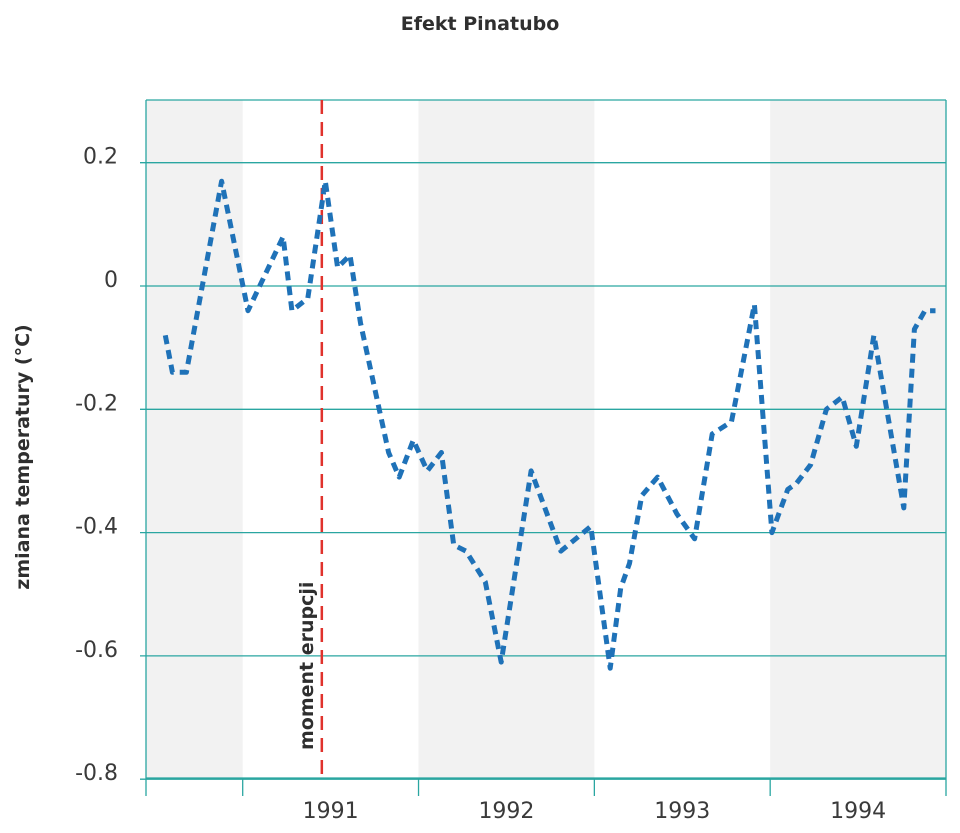 The width and height of the screenshot is (960, 833). Describe the element at coordinates (23, 456) in the screenshot. I see `y-axis-label: zmiana temperatury (°C)` at that location.